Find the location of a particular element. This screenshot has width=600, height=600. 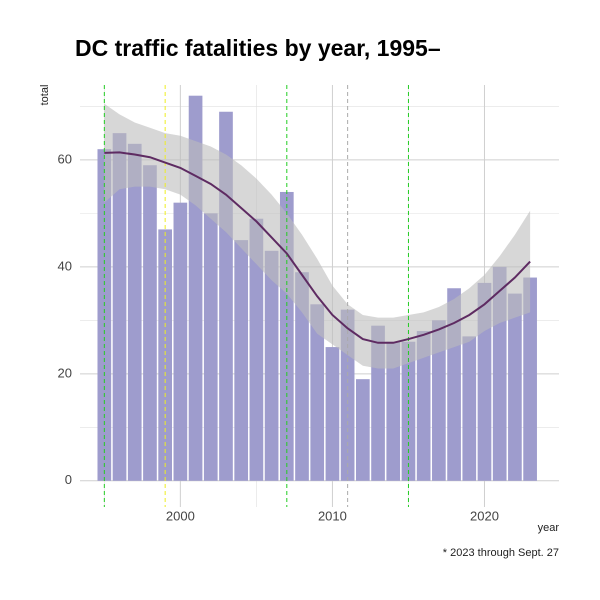

y-tick-label: 60 is located at coordinates (65, 158).